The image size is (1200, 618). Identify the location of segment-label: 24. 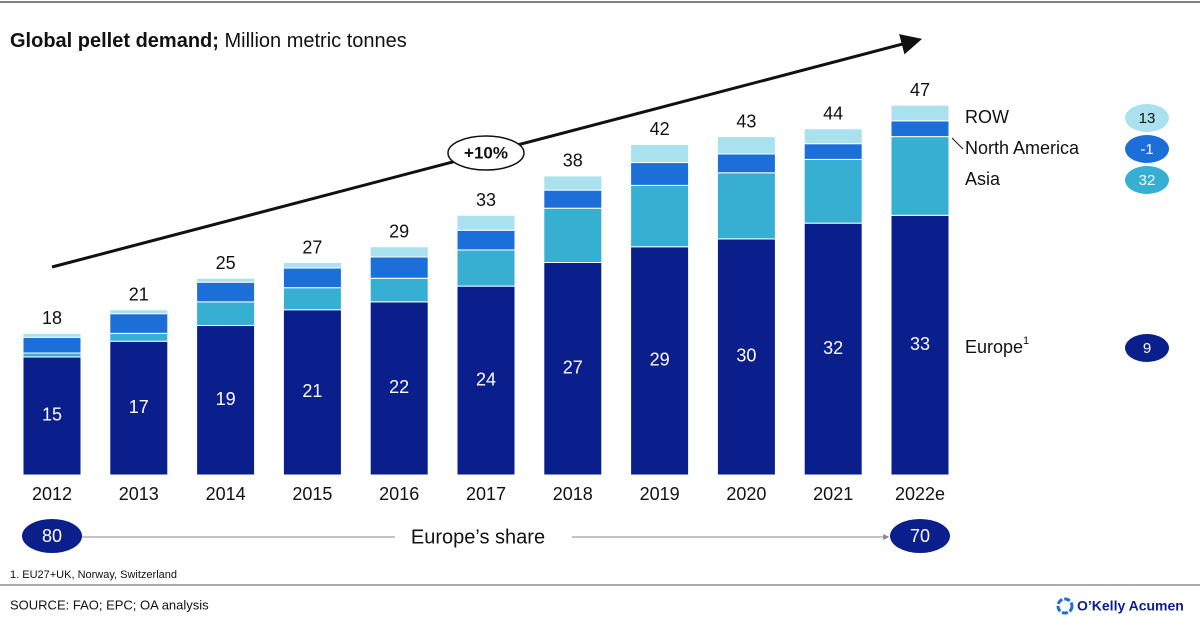
(486, 379).